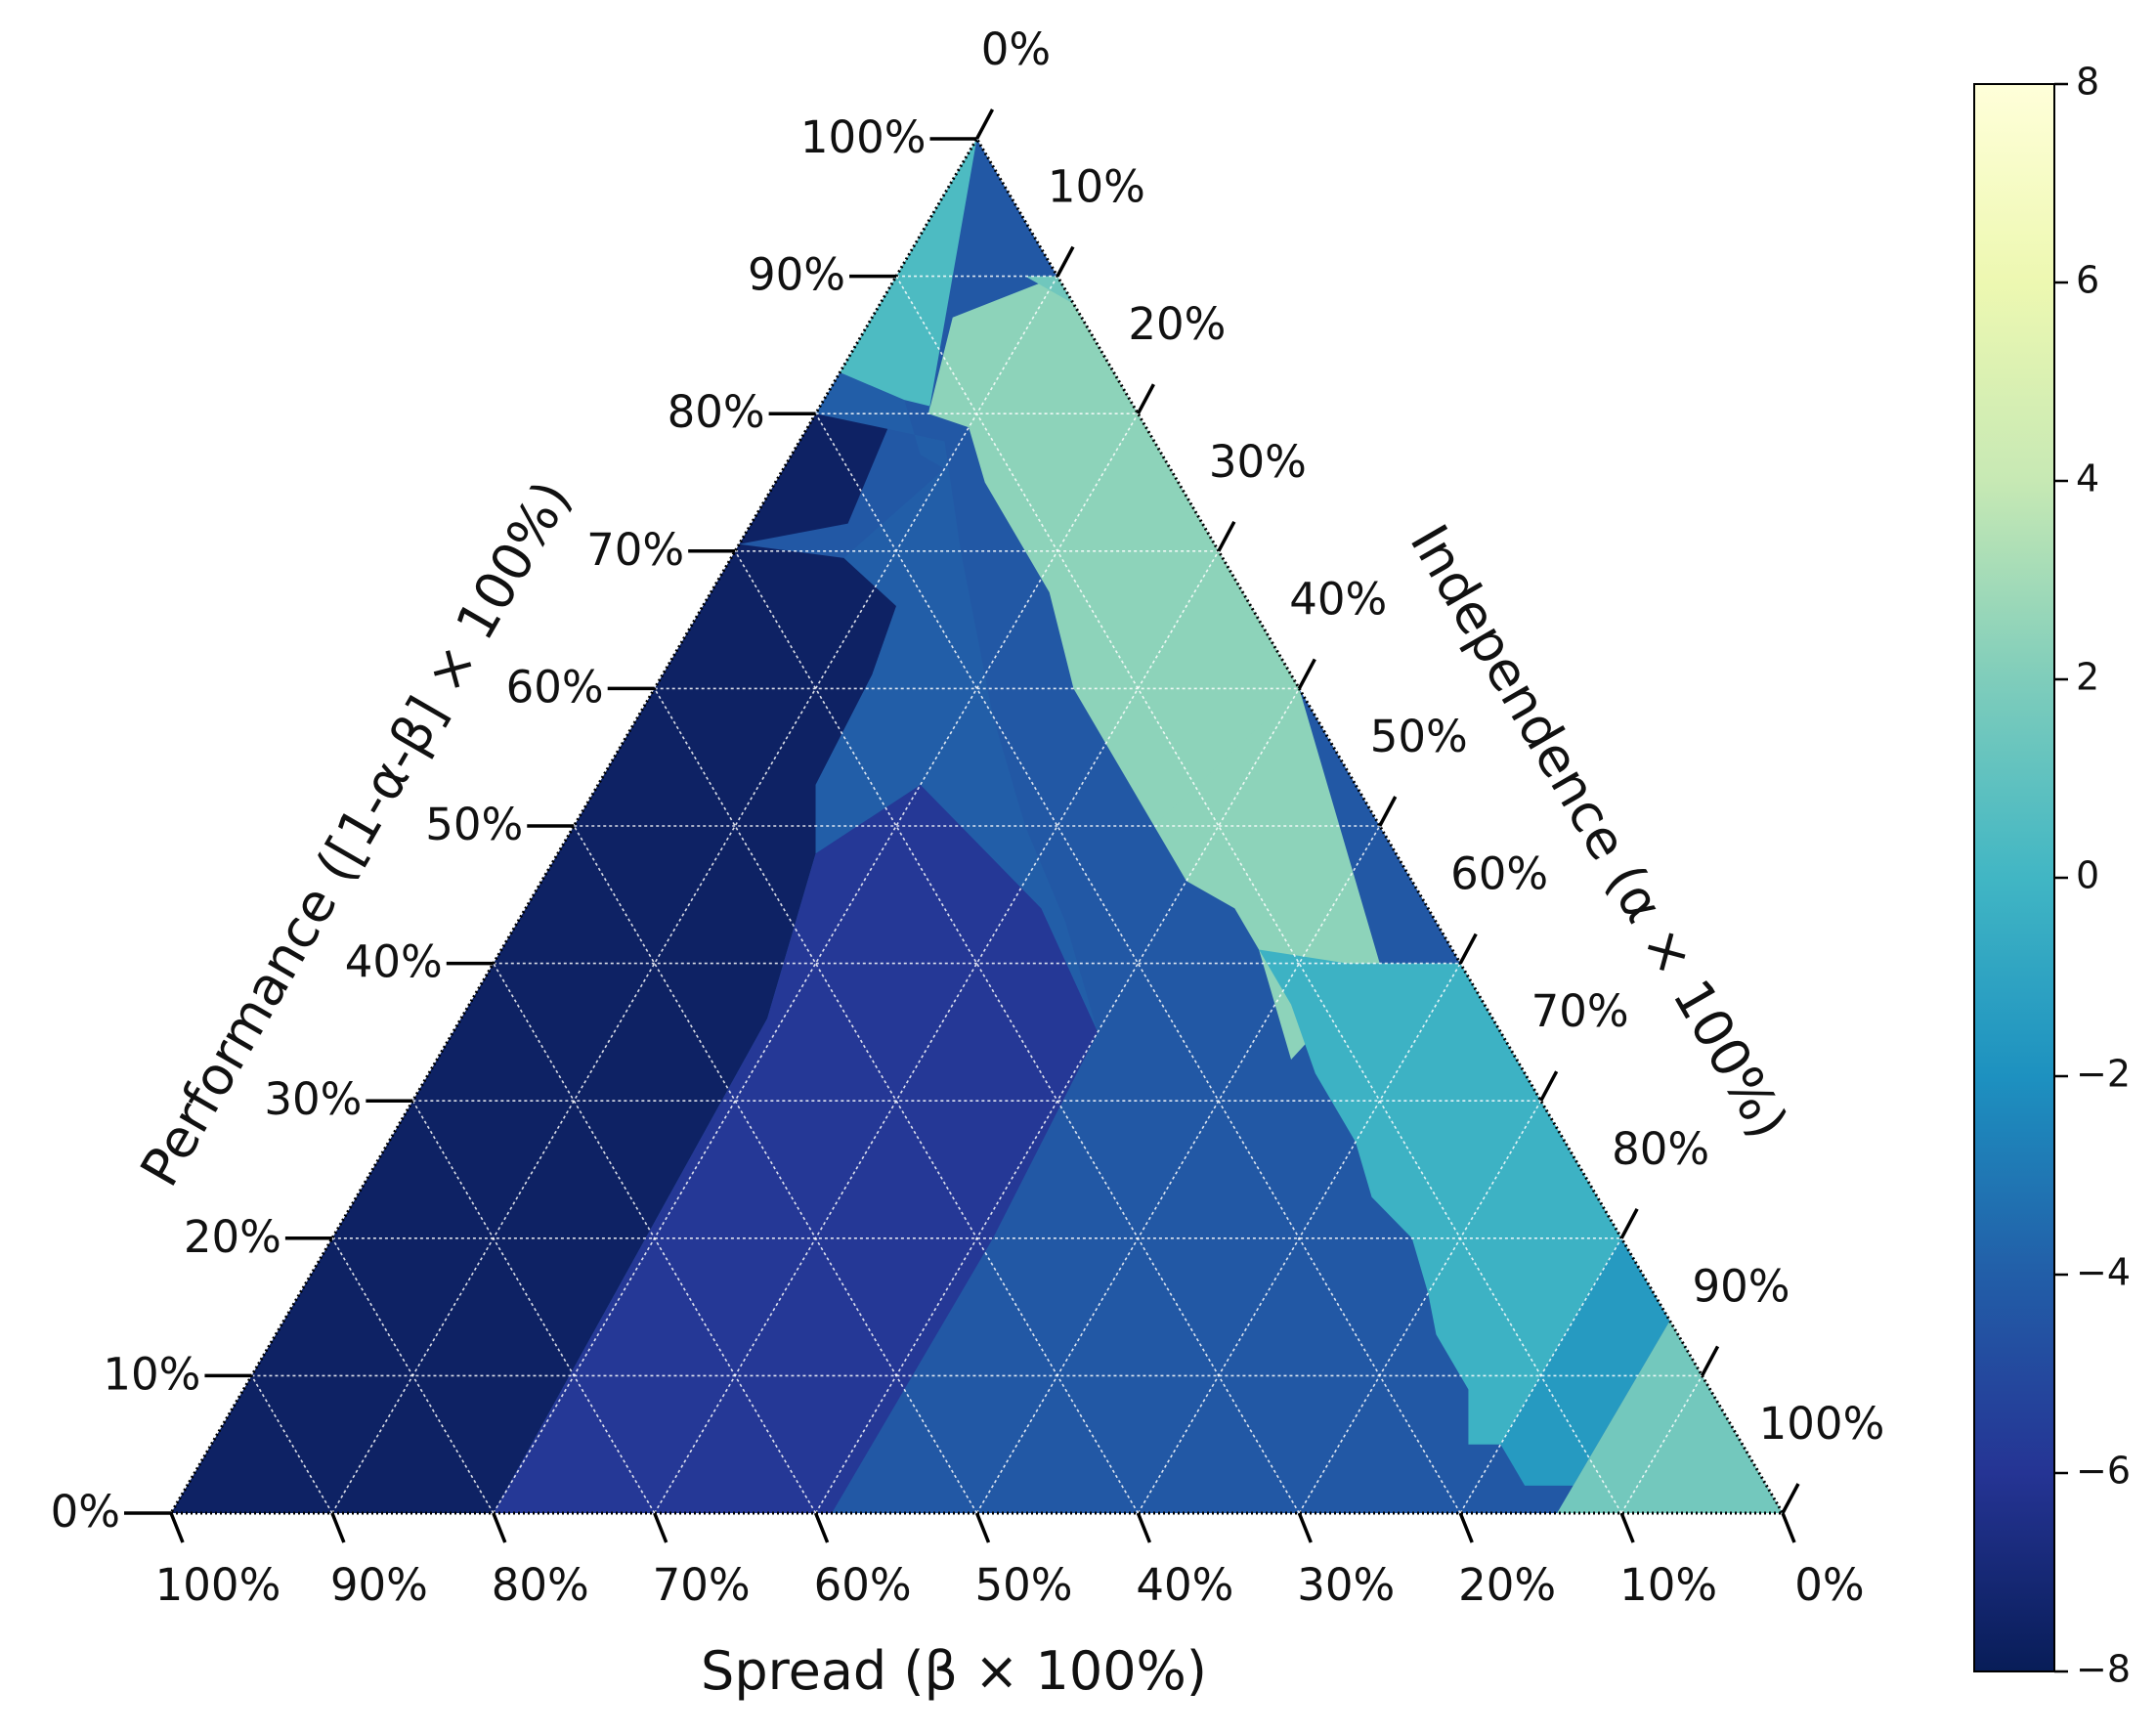  I want to click on bottom-tick-label: 60%, so click(863, 1585).